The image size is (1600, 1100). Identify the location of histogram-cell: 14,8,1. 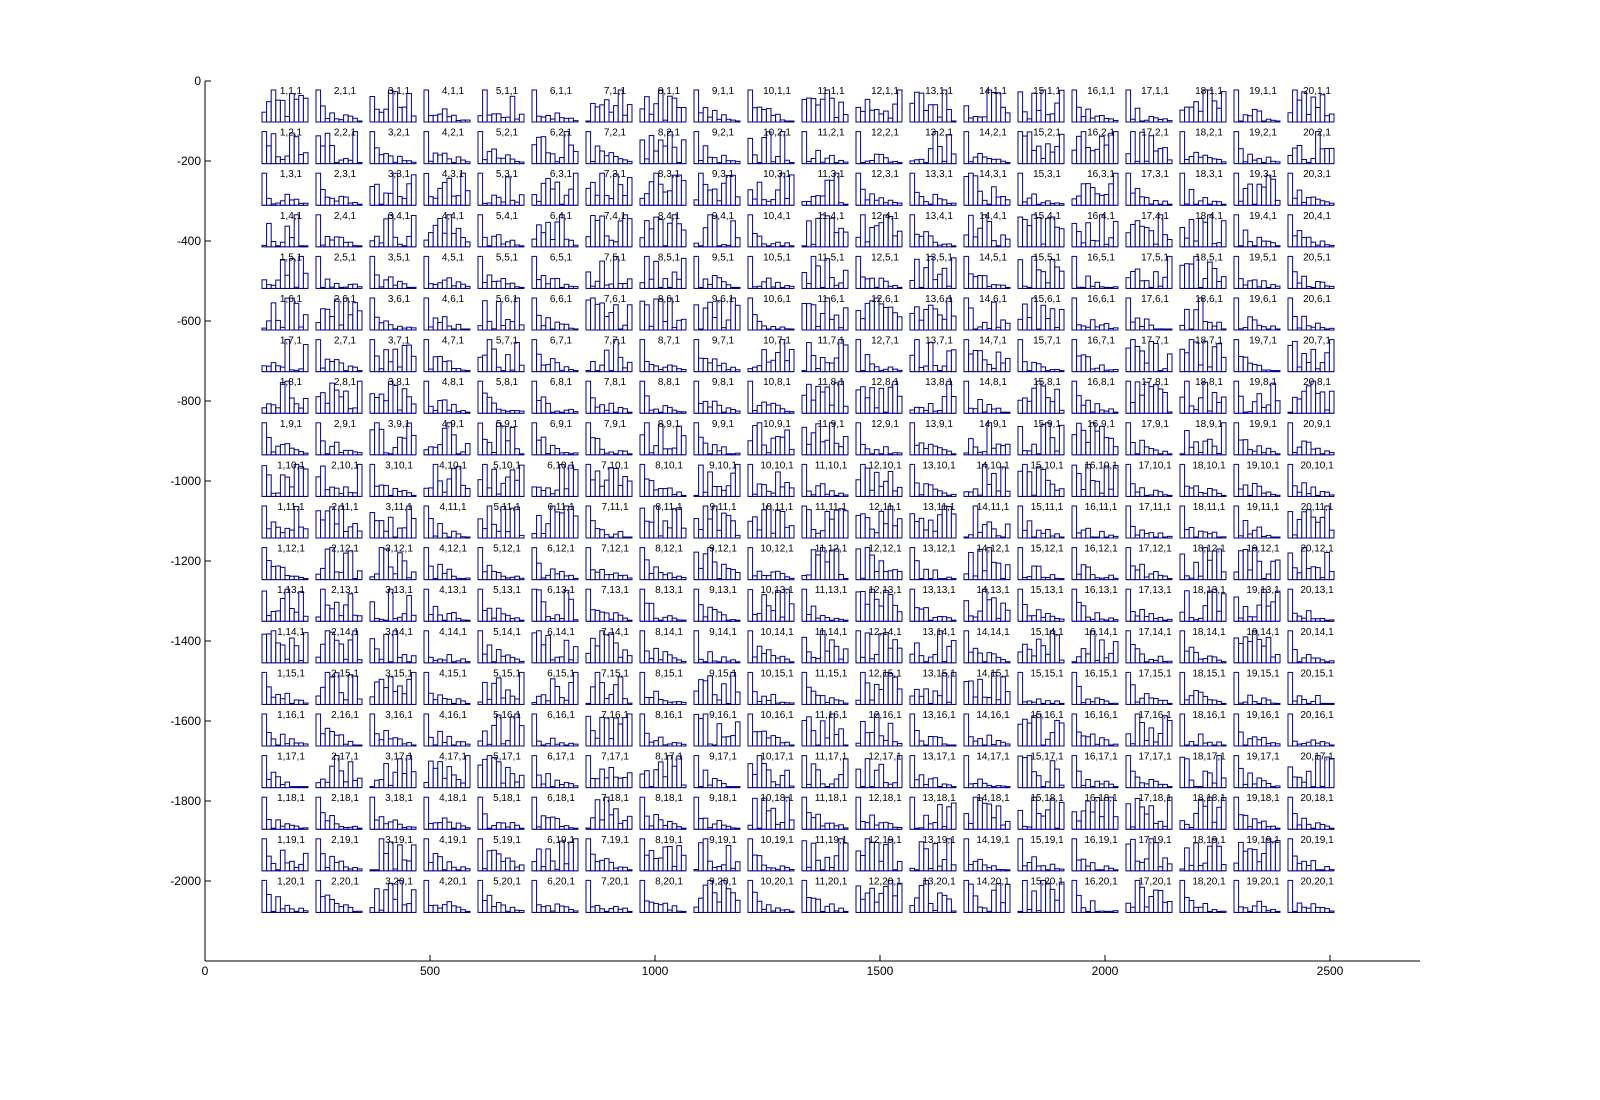
(987, 395).